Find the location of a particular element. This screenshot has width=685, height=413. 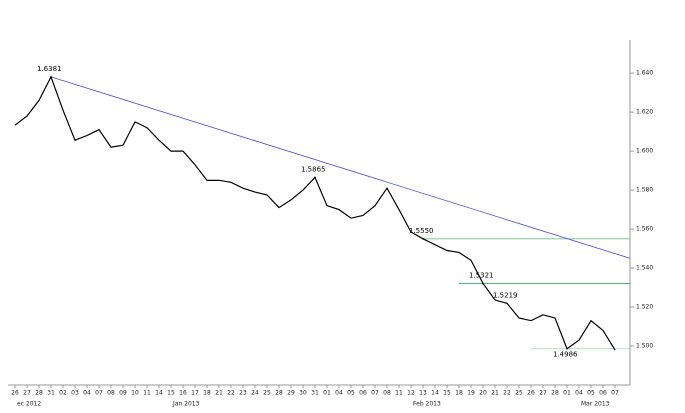

annotation-label: 1.5219 is located at coordinates (505, 295).